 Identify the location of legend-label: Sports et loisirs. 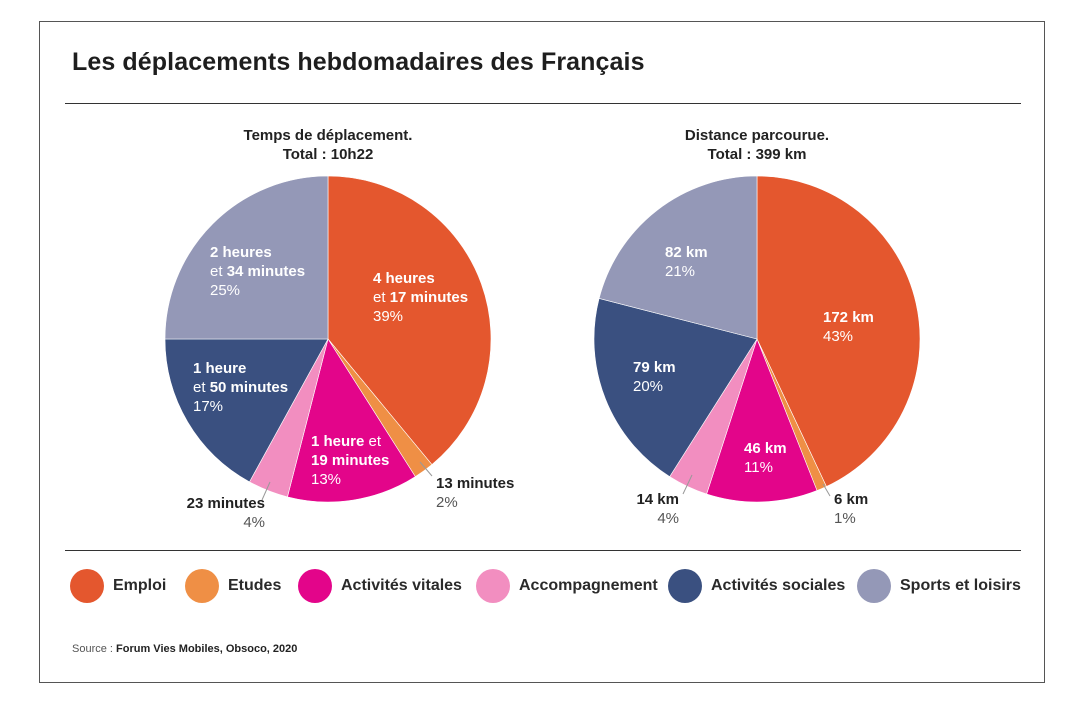
(960, 585).